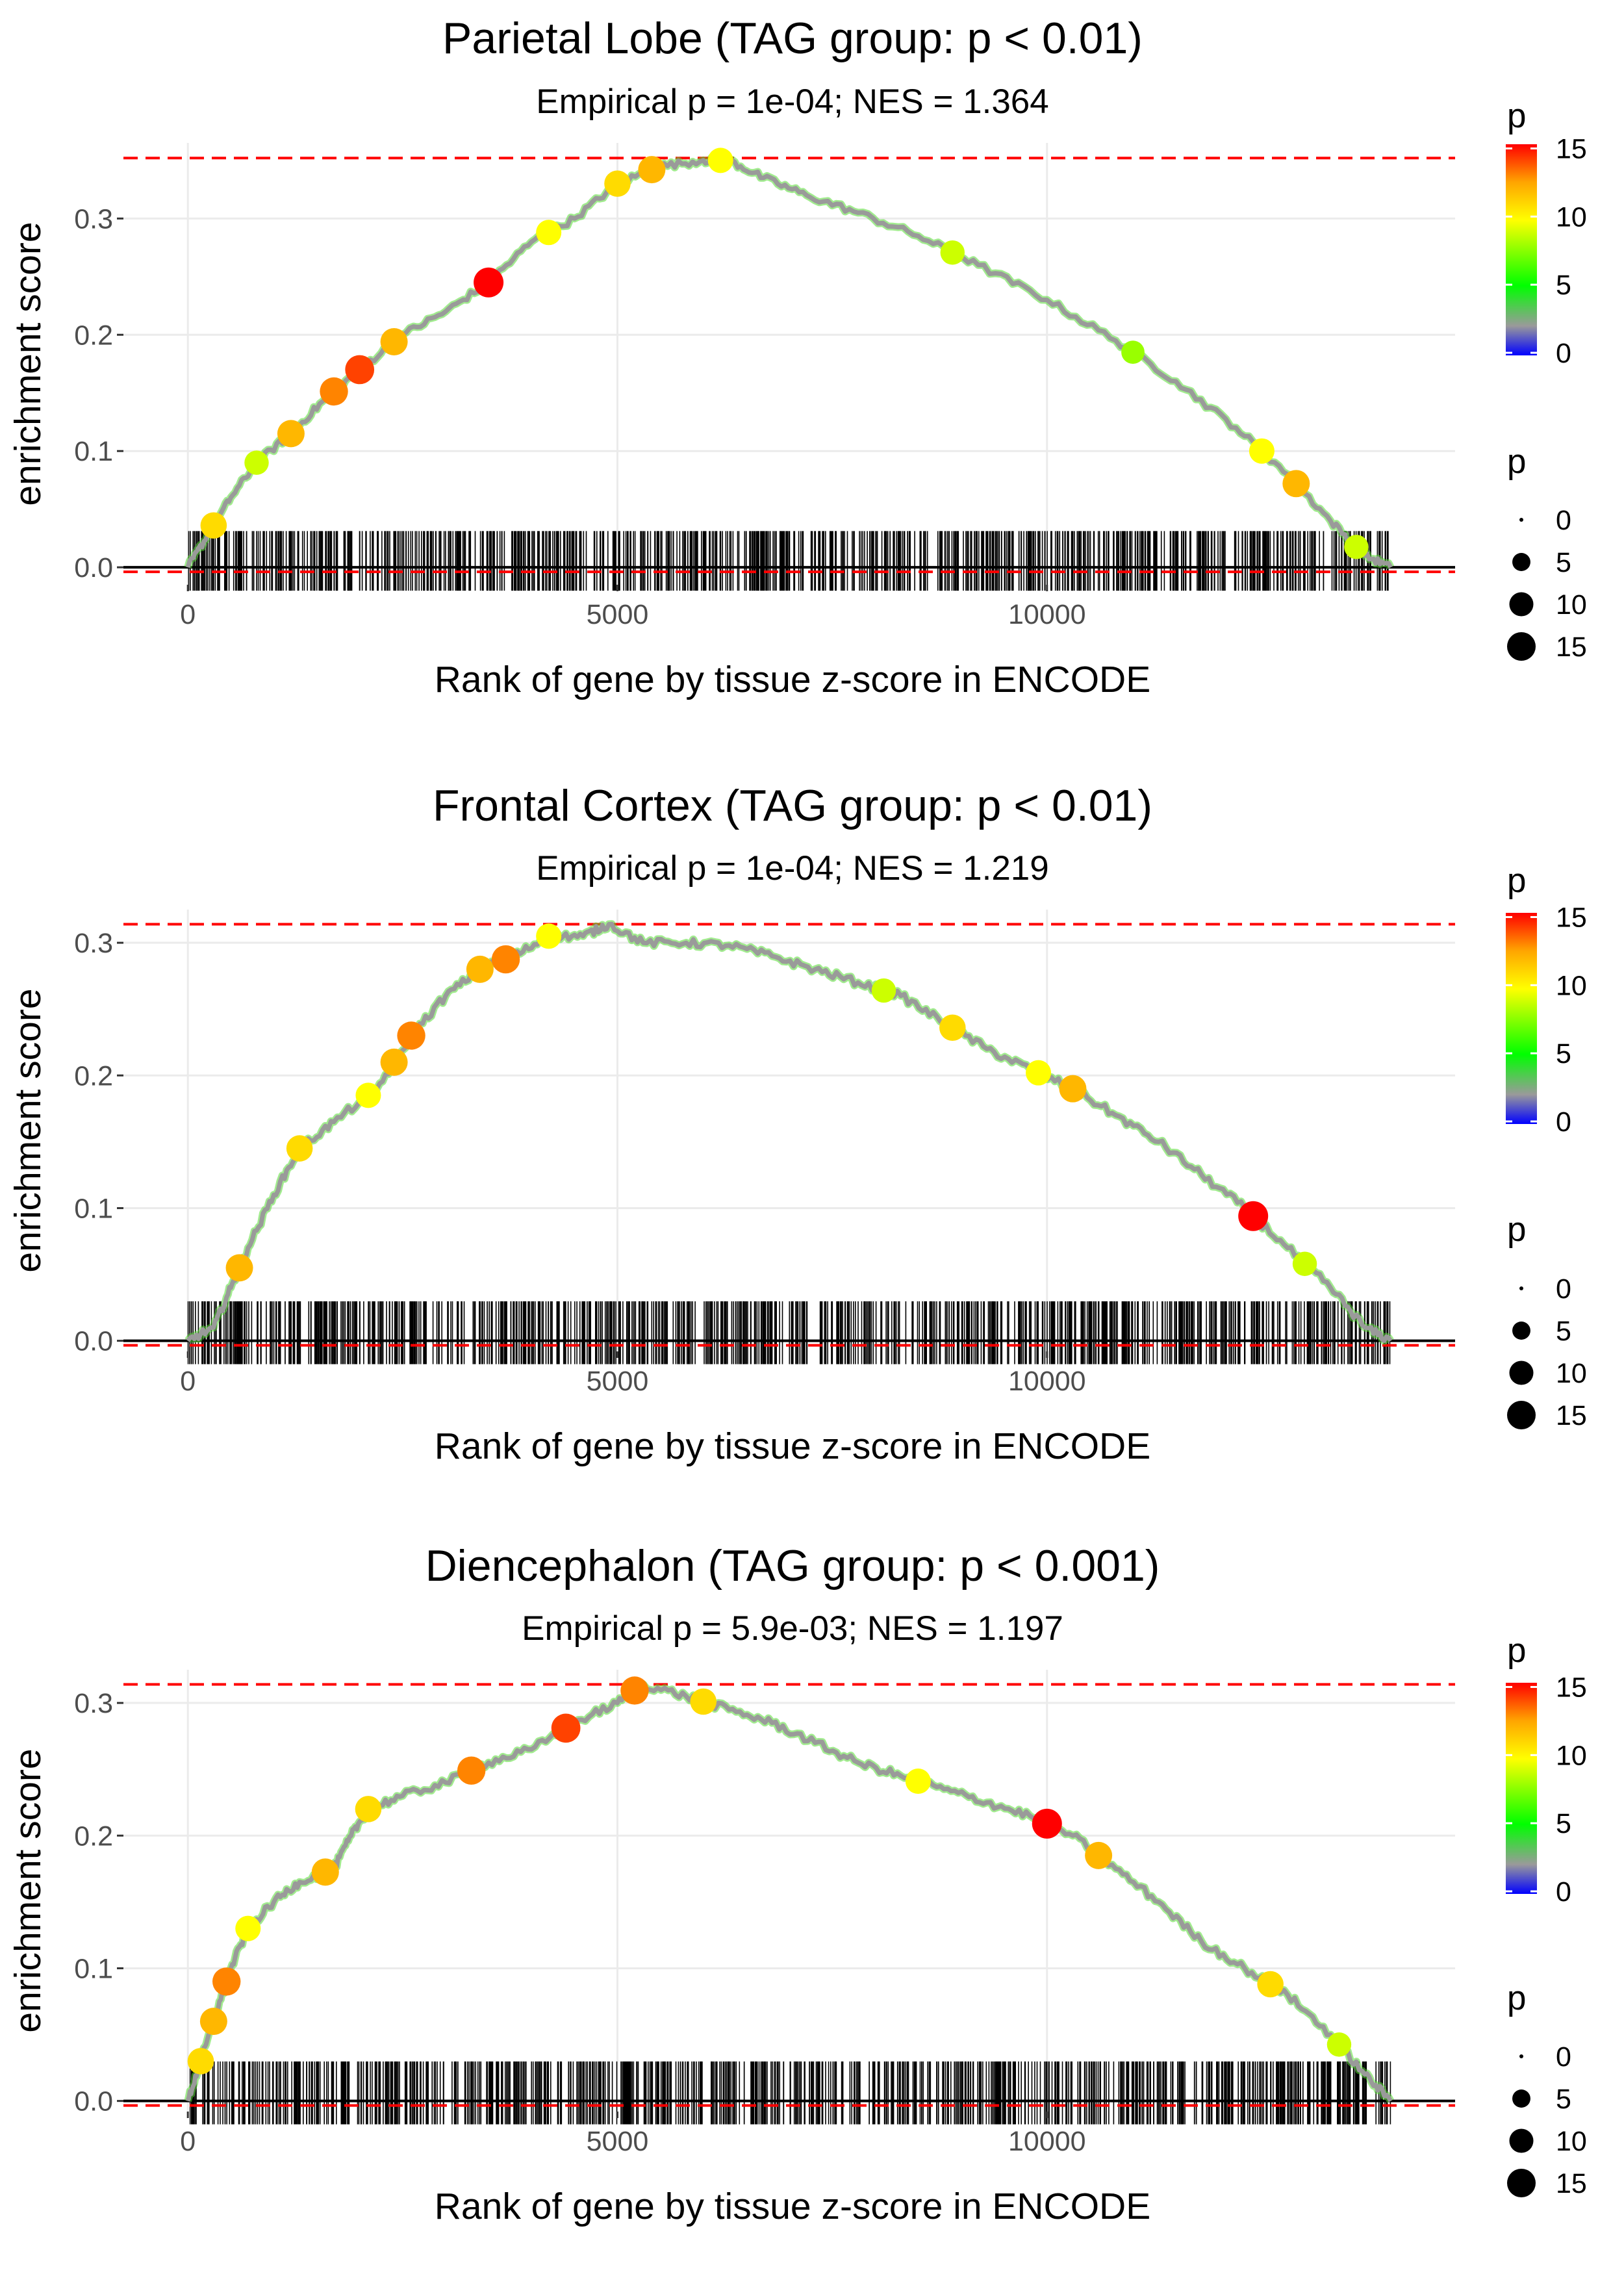 The width and height of the screenshot is (1624, 2274). I want to click on size-legend-title: p, so click(1516, 1998).